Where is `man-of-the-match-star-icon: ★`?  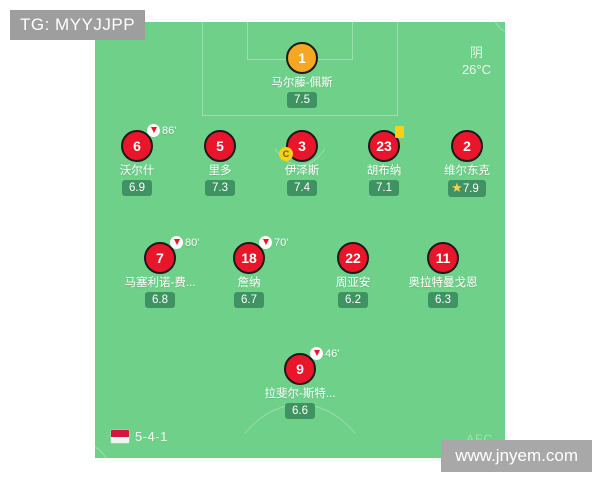
man-of-the-match-star-icon: ★ is located at coordinates (457, 187).